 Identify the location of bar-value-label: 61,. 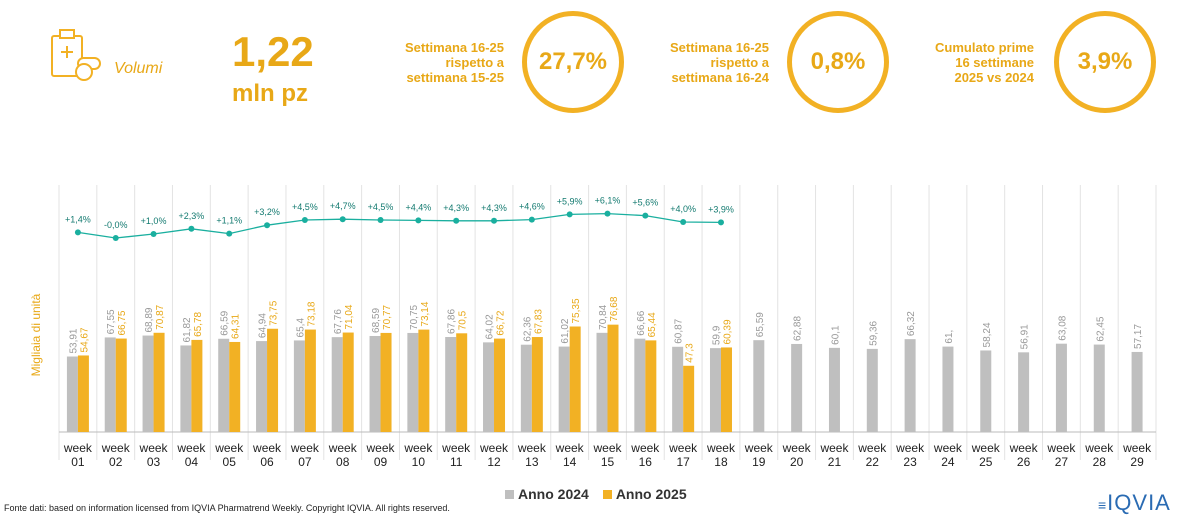
(949, 337).